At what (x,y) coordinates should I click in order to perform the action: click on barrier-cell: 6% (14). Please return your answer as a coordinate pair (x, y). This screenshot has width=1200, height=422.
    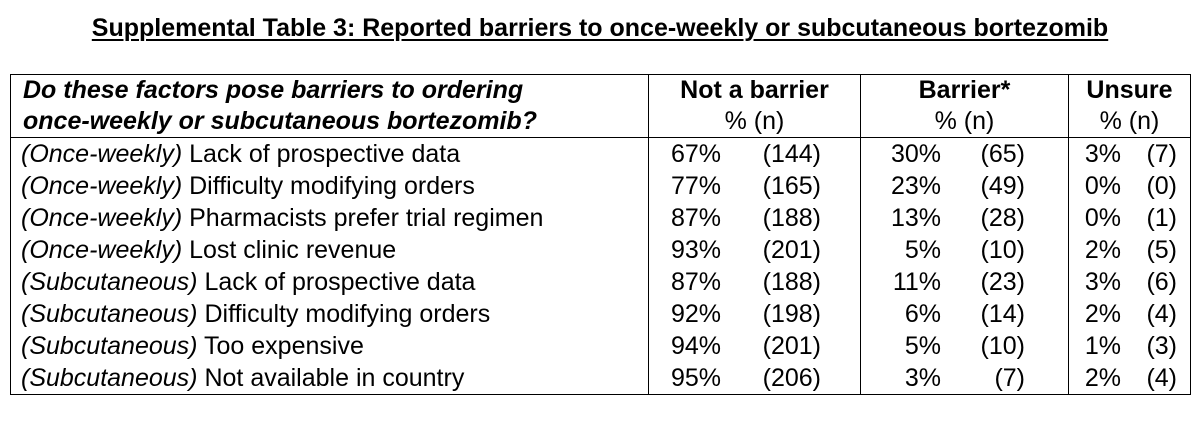
    Looking at the image, I should click on (964, 314).